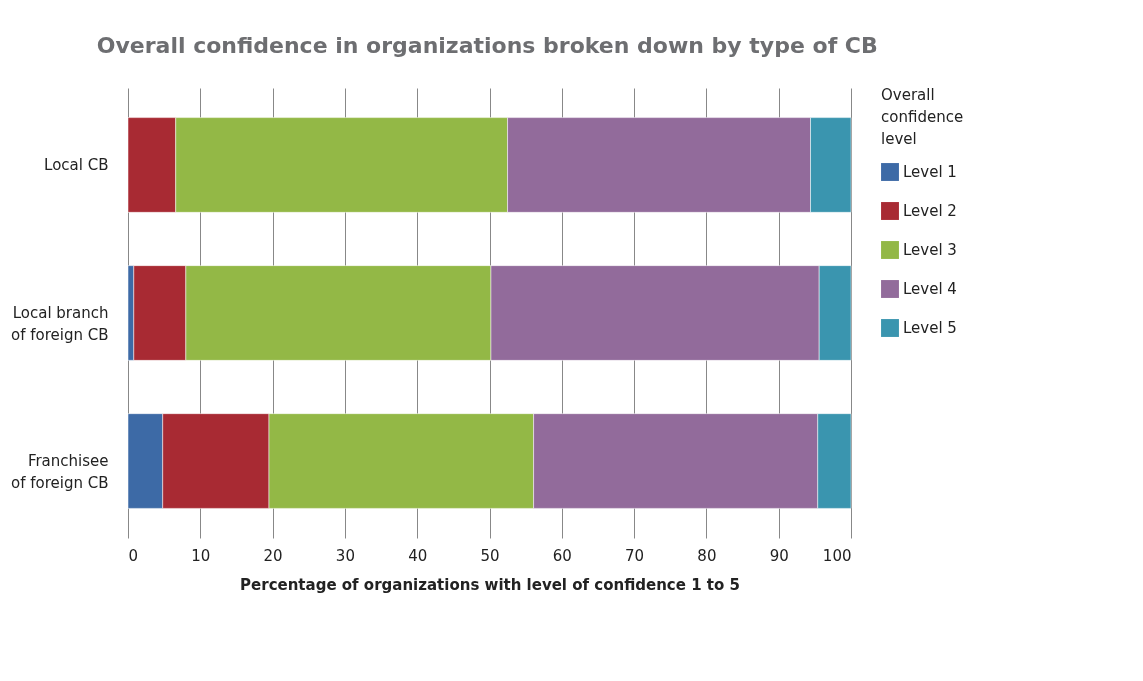 This screenshot has height=681, width=1143. I want to click on x-tick-label: 70, so click(635, 555).